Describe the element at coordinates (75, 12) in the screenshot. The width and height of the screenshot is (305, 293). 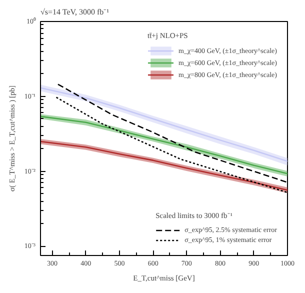
I see `chart-title: √s=14 TeV, 3000 fb⁻¹` at that location.